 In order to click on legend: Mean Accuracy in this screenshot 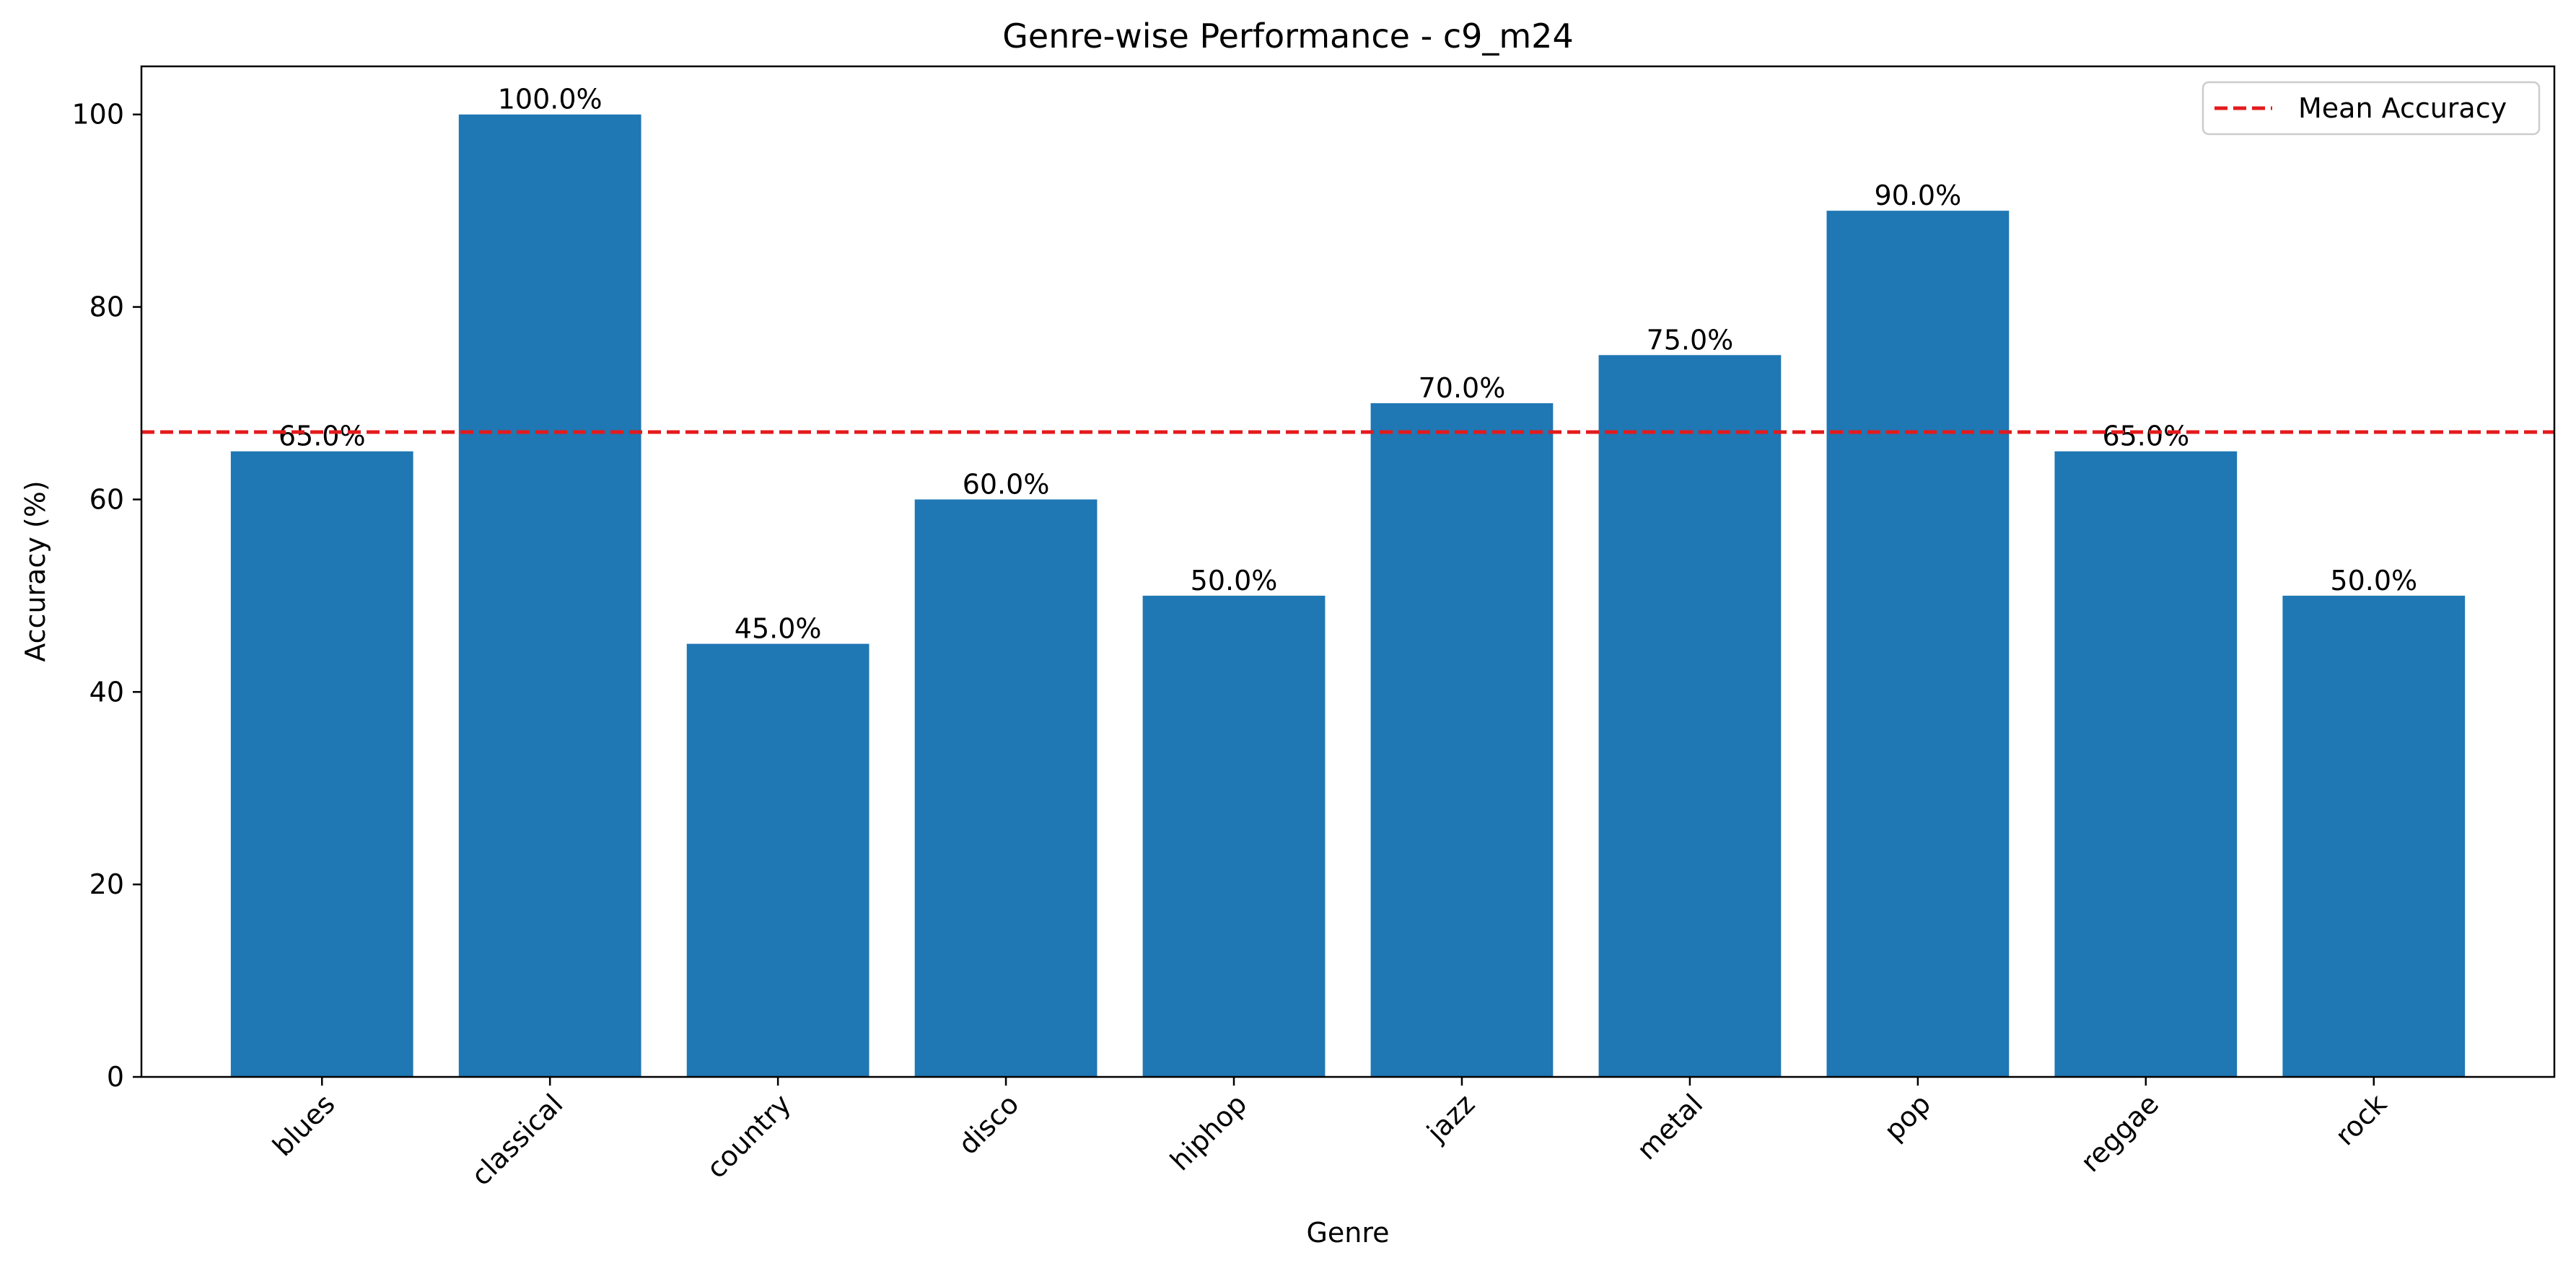, I will do `click(2371, 109)`.